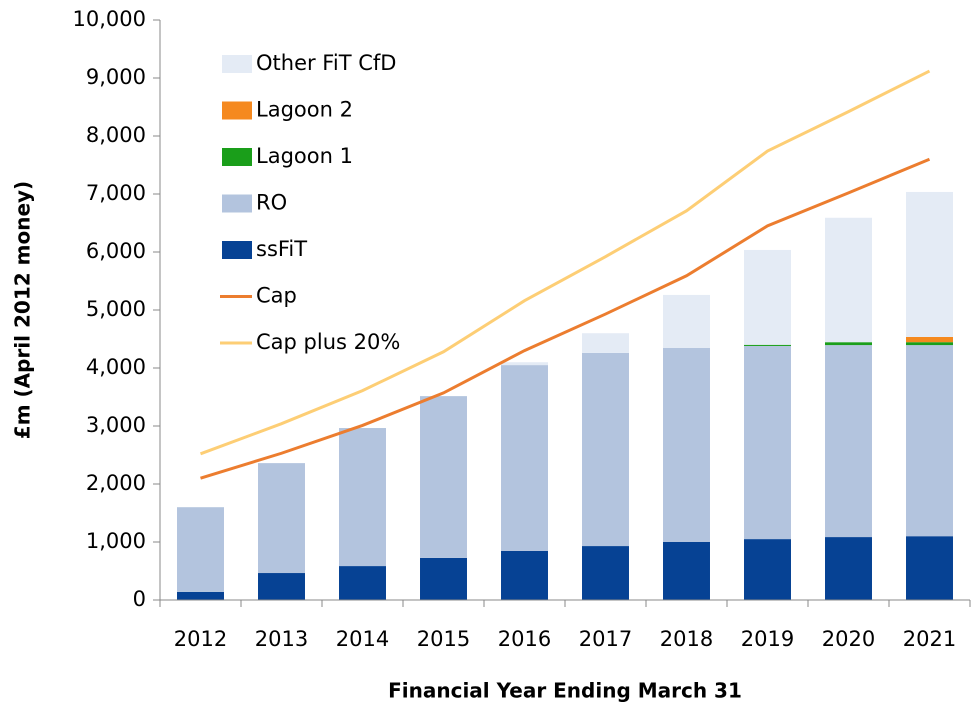 This screenshot has width=971, height=711. Describe the element at coordinates (116, 193) in the screenshot. I see `y-tick-label: 7,000` at that location.